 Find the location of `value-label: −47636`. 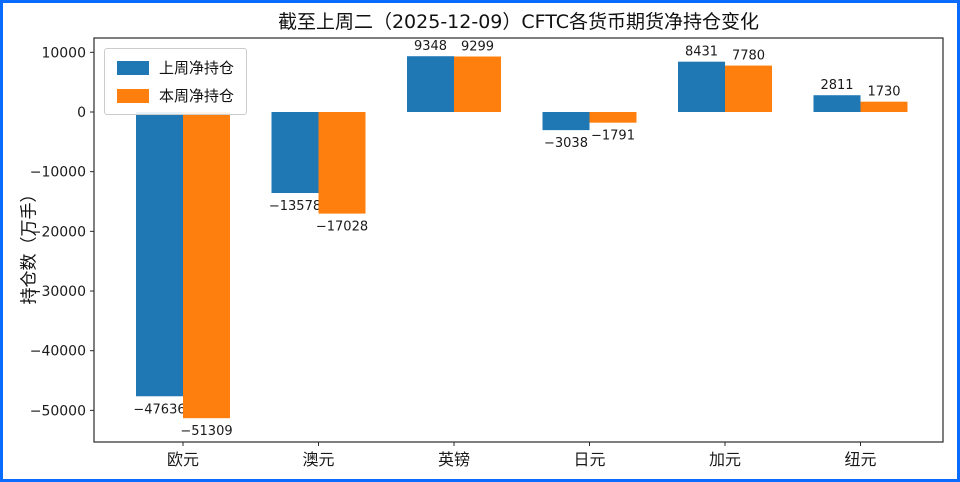

value-label: −47636 is located at coordinates (159, 409).